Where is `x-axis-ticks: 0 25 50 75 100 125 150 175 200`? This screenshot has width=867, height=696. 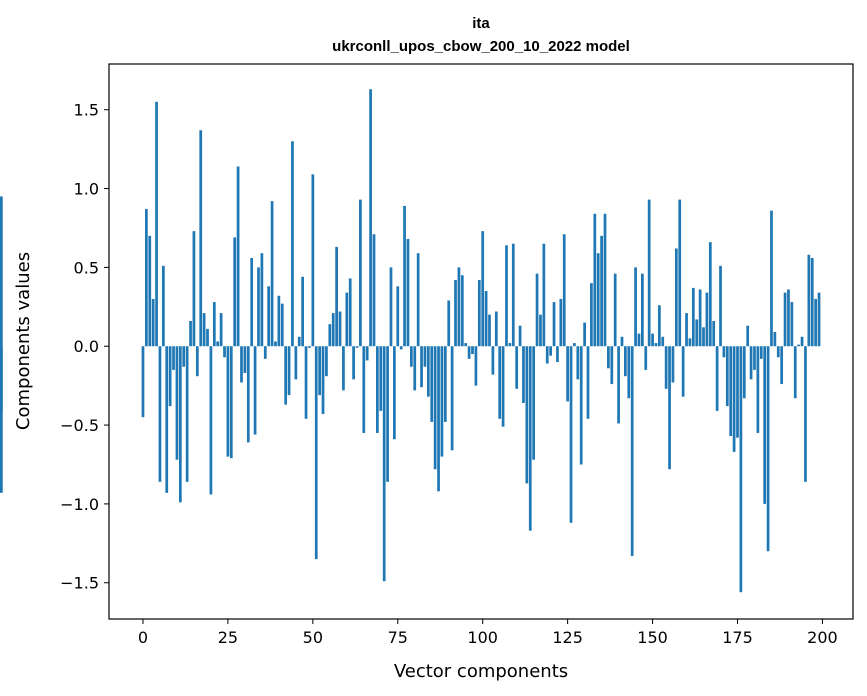
x-axis-ticks: 0 25 50 75 100 125 150 175 200 is located at coordinates (488, 633).